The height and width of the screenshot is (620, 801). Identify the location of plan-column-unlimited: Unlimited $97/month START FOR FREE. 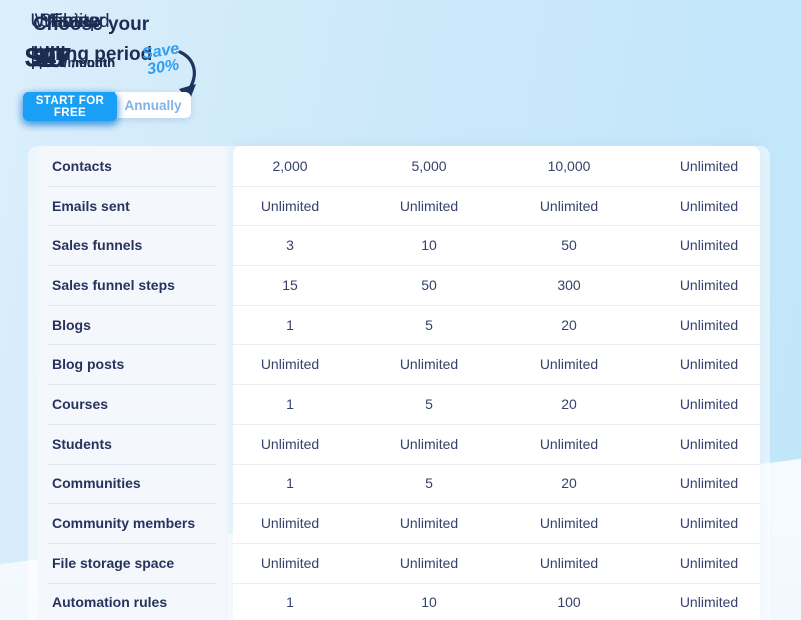
(70, 65).